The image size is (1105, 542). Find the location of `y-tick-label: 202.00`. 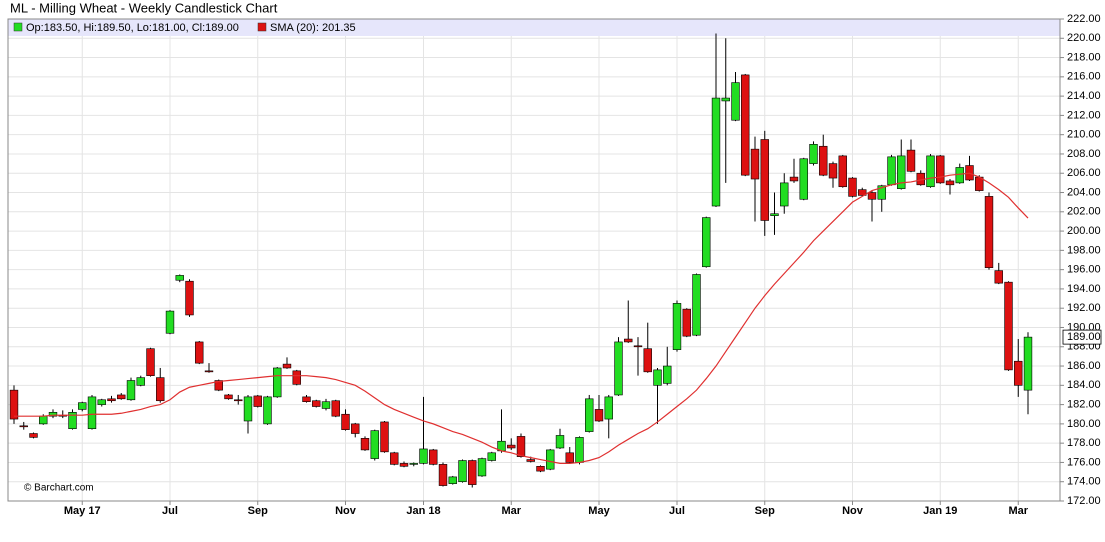

y-tick-label: 202.00 is located at coordinates (1084, 212).